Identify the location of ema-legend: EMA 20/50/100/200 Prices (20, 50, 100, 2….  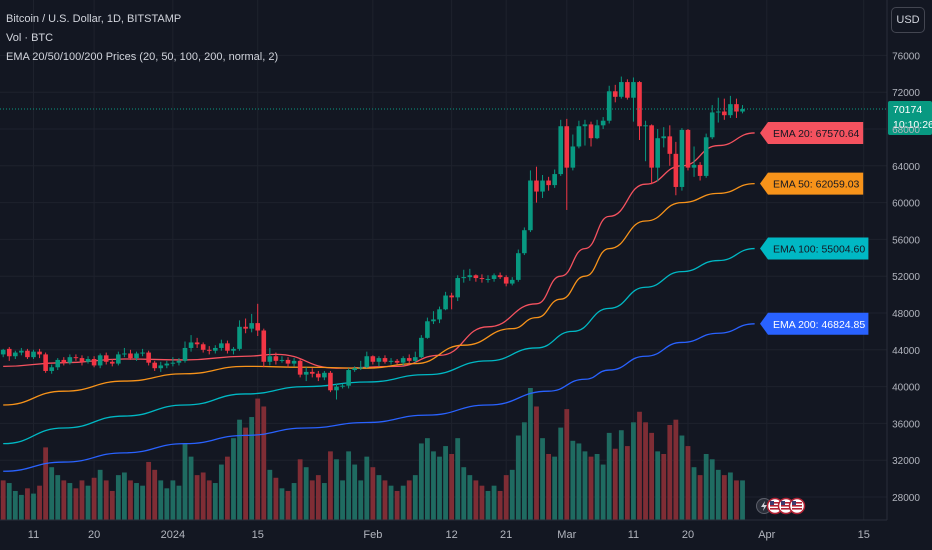
(142, 57).